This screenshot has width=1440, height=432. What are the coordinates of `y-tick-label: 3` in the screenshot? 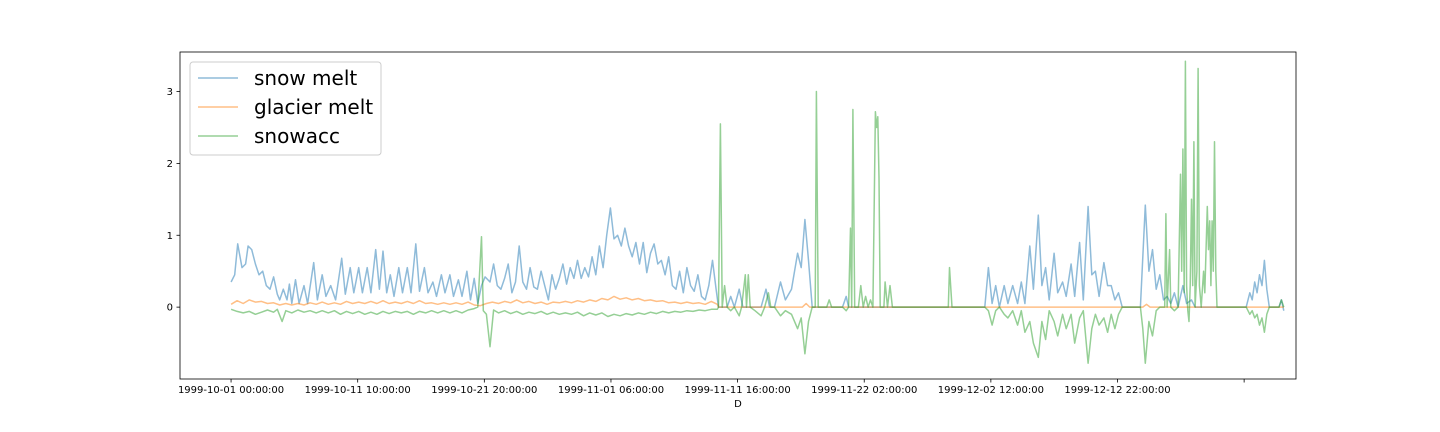 It's located at (170, 92).